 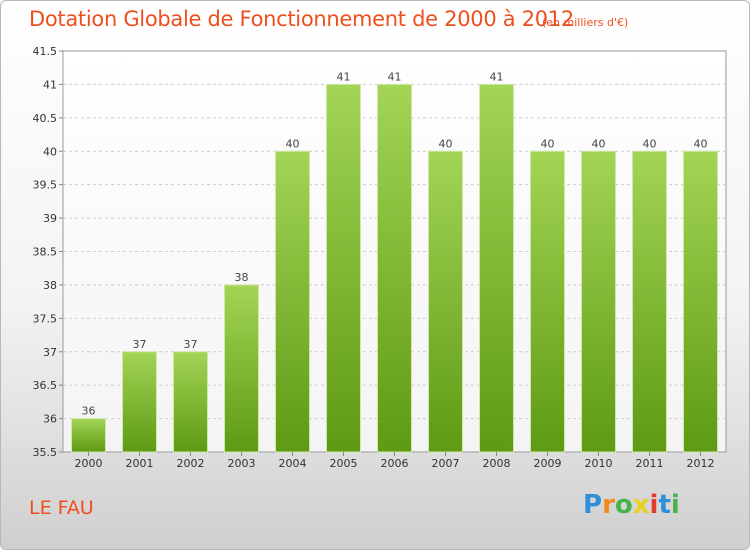 I want to click on y-tick-label: 35.5, so click(x=45, y=452).